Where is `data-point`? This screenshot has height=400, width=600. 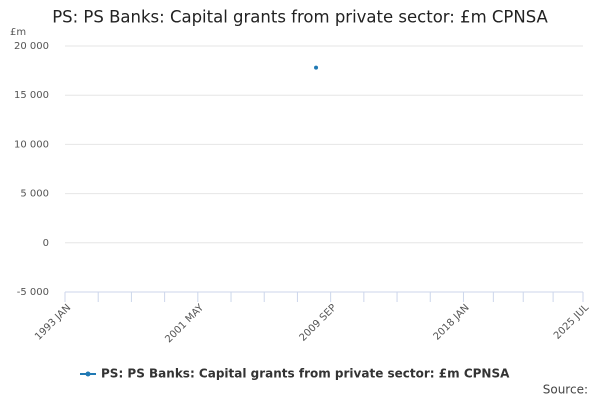
data-point is located at coordinates (316, 67).